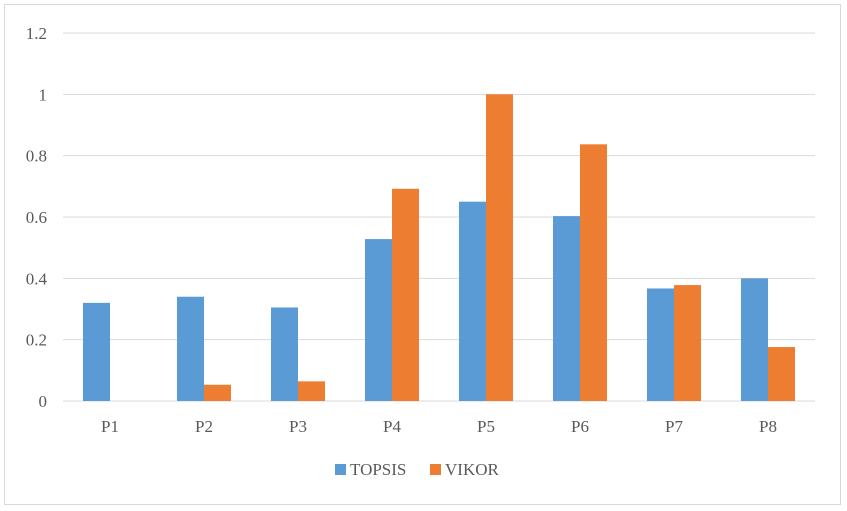 The height and width of the screenshot is (511, 847). I want to click on x-tick-label: P1, so click(110, 426).